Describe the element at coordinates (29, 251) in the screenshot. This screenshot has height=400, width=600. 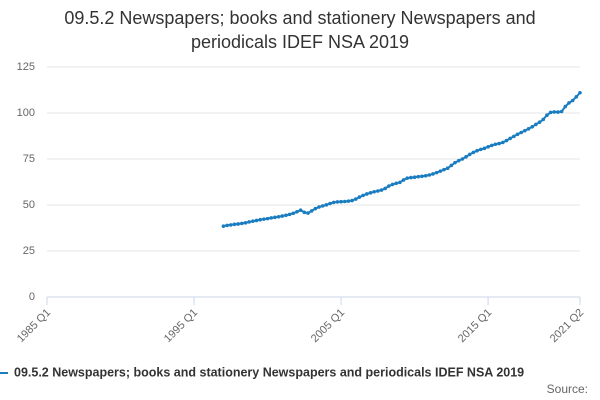
I see `y-tick-label: 25` at that location.